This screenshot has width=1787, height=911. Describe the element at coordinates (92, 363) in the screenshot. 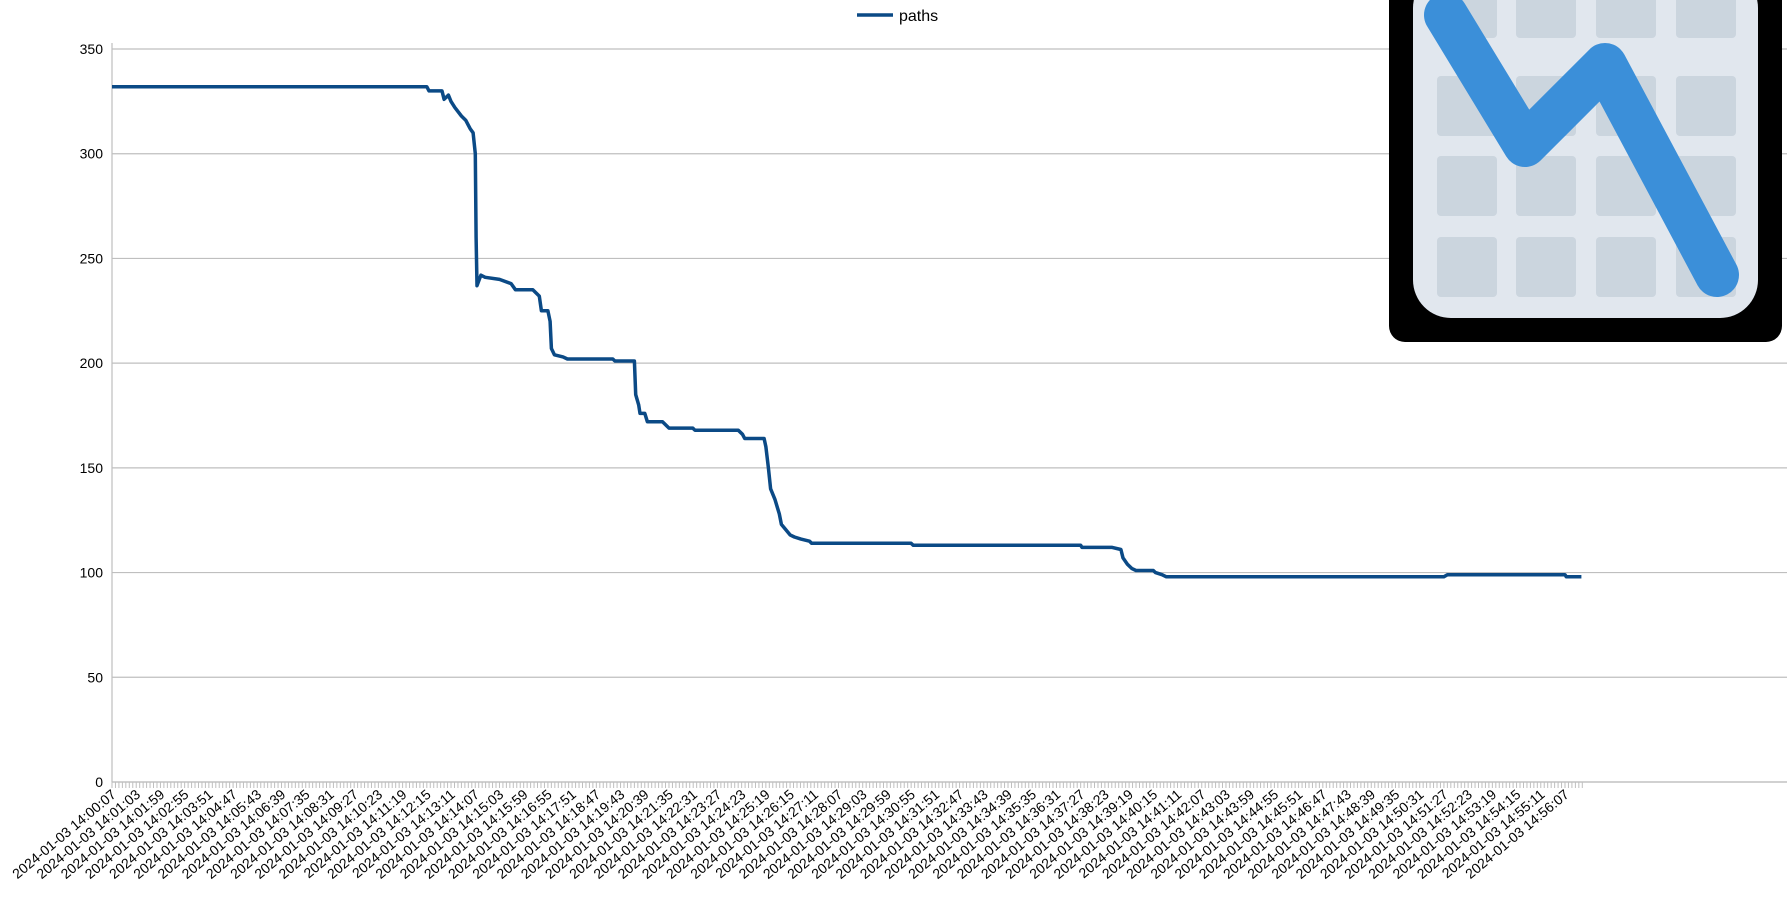

I see `y-tick-label: 200` at that location.